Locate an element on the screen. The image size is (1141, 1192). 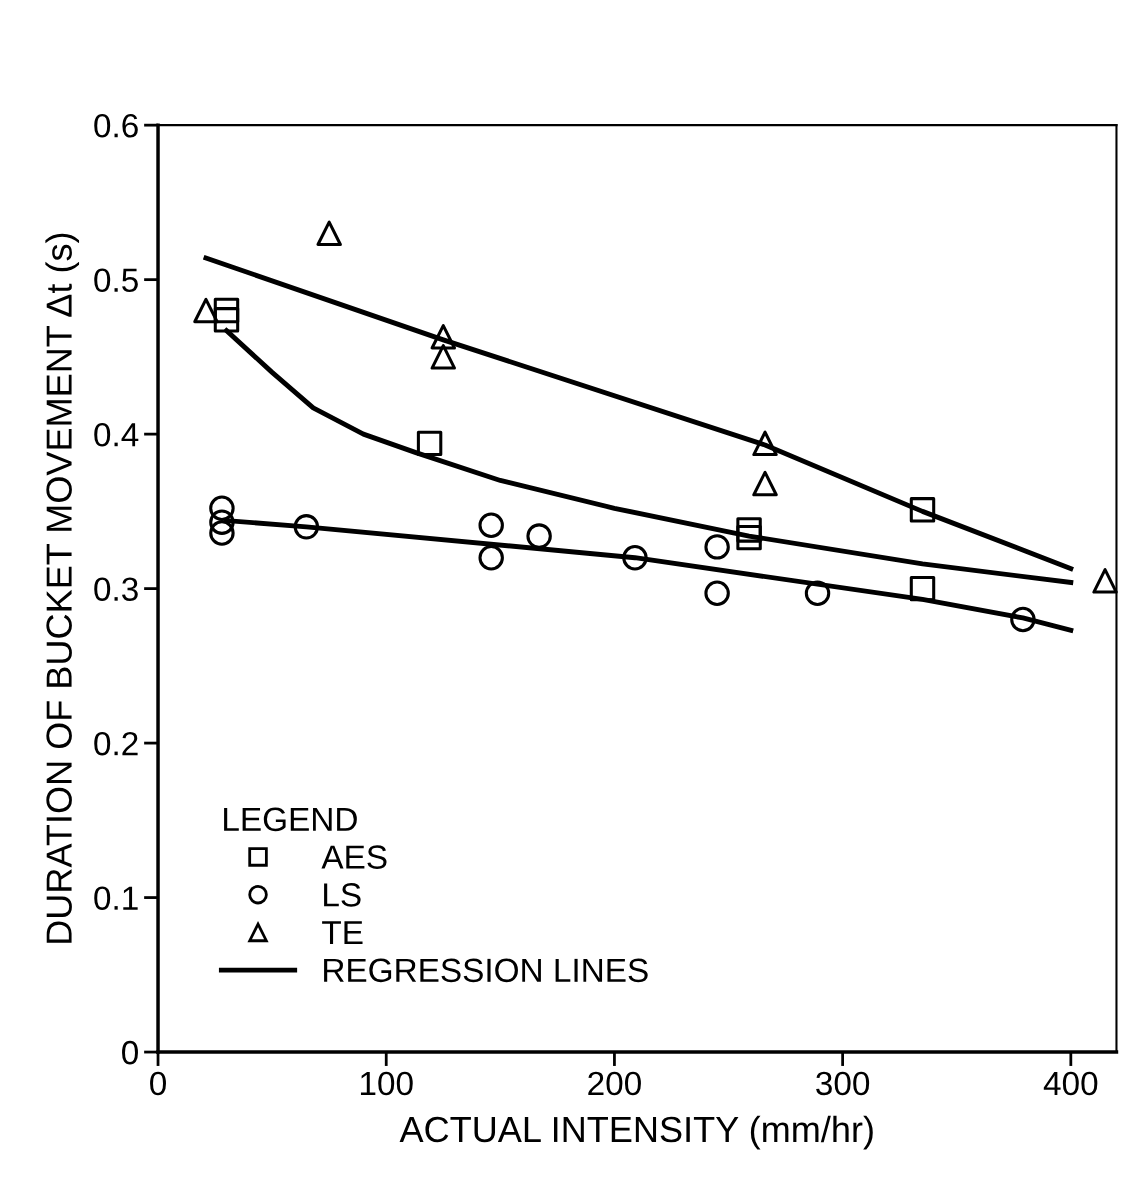
legend-label: TE is located at coordinates (342, 933).